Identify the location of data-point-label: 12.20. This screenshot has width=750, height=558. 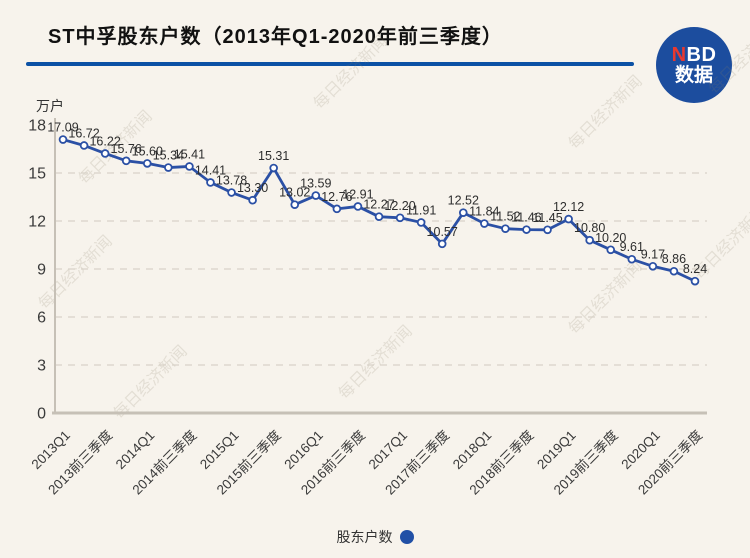
(399, 206).